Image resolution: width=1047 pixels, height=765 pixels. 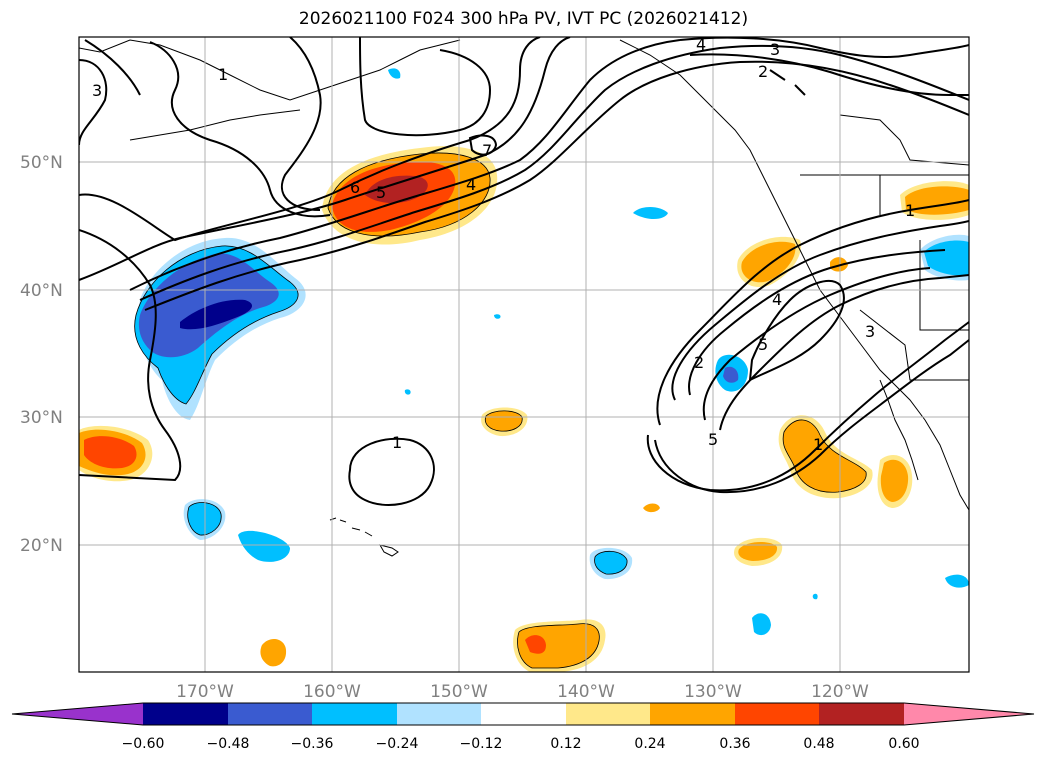 I want to click on contour-label: 6, so click(x=355, y=187).